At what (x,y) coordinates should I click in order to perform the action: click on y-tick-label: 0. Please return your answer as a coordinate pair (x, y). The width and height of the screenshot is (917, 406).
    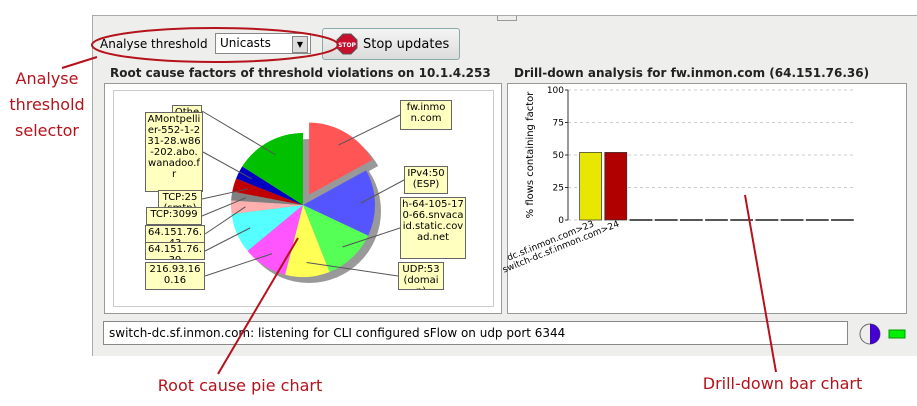
    Looking at the image, I should click on (561, 221).